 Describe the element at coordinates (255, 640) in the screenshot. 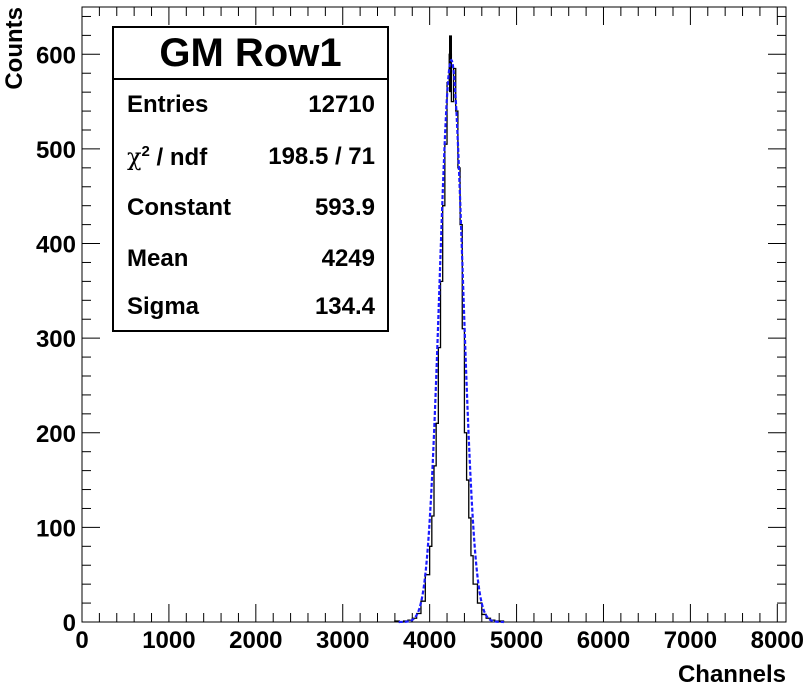

I see `x-tick-label: 2000` at that location.